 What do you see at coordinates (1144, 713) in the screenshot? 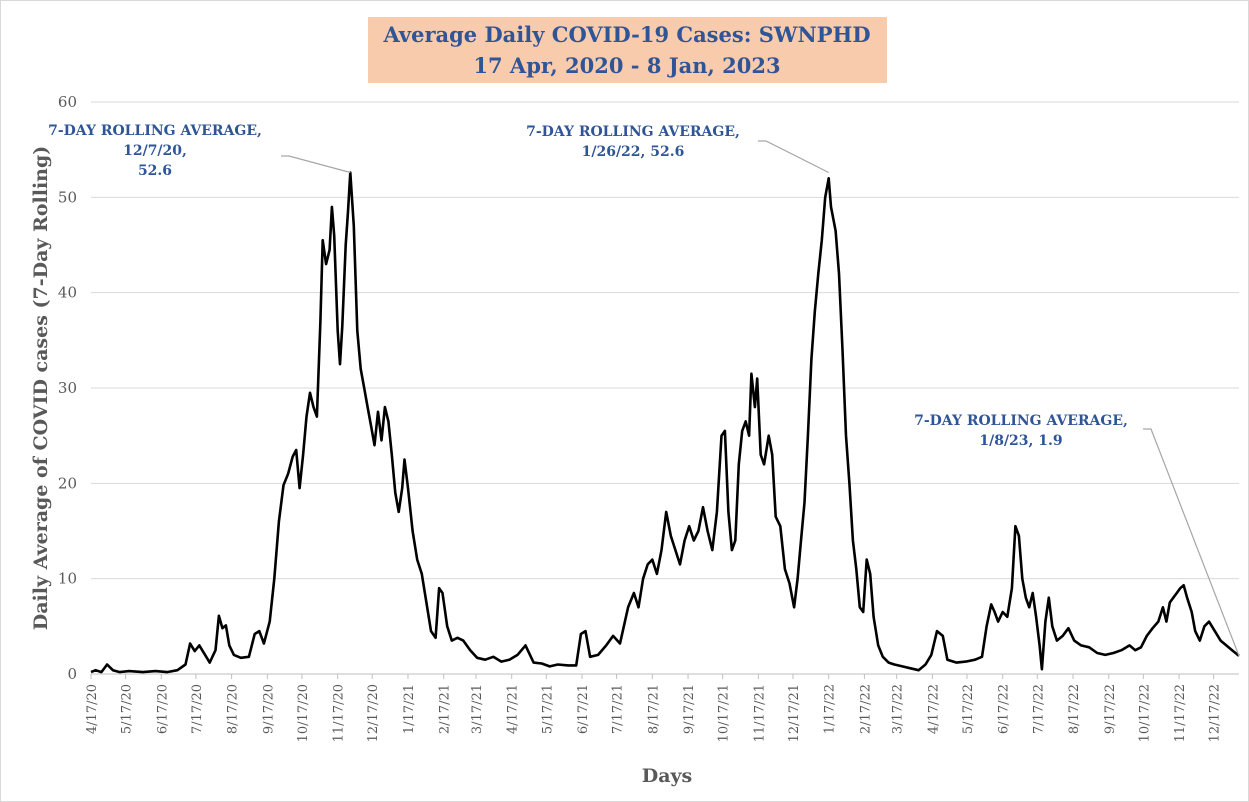
I see `x-tick-label: 10/17/22` at bounding box center [1144, 713].